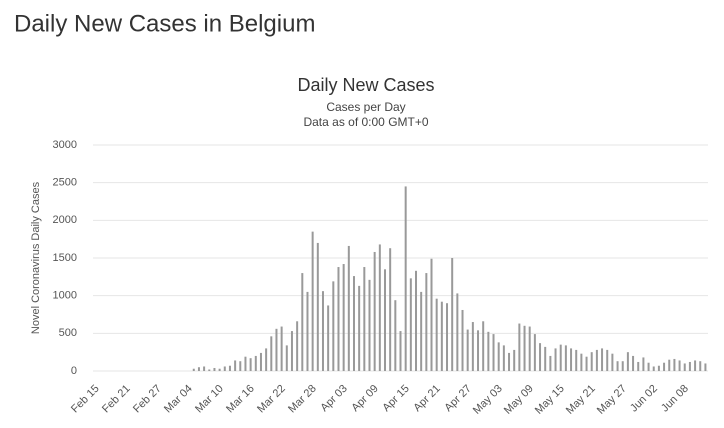  Describe the element at coordinates (457, 398) in the screenshot. I see `x-tick-label: Apr 27` at that location.